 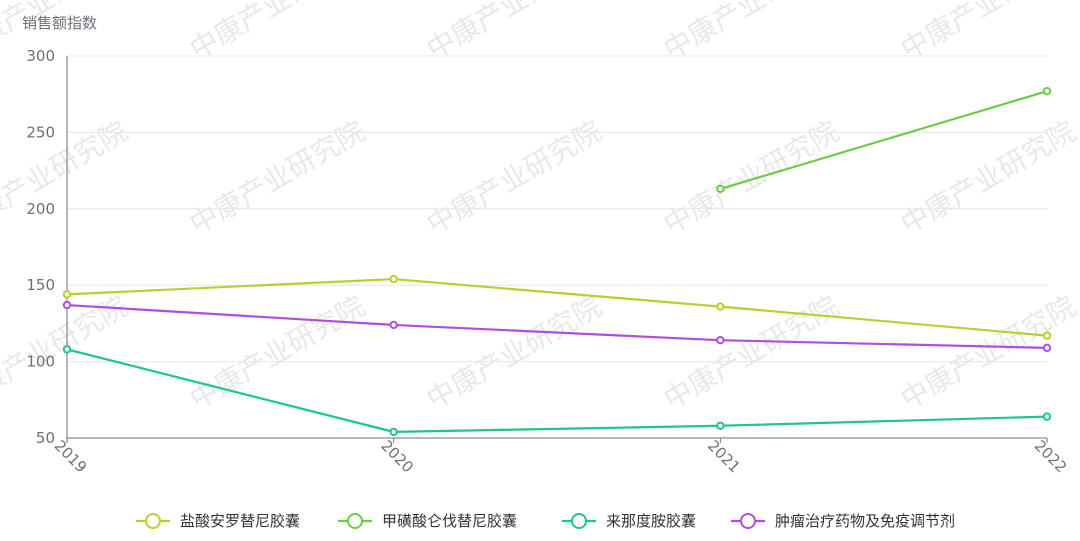 I want to click on y-tick-labels: 50 100 150 200 250 300, so click(x=40, y=247).